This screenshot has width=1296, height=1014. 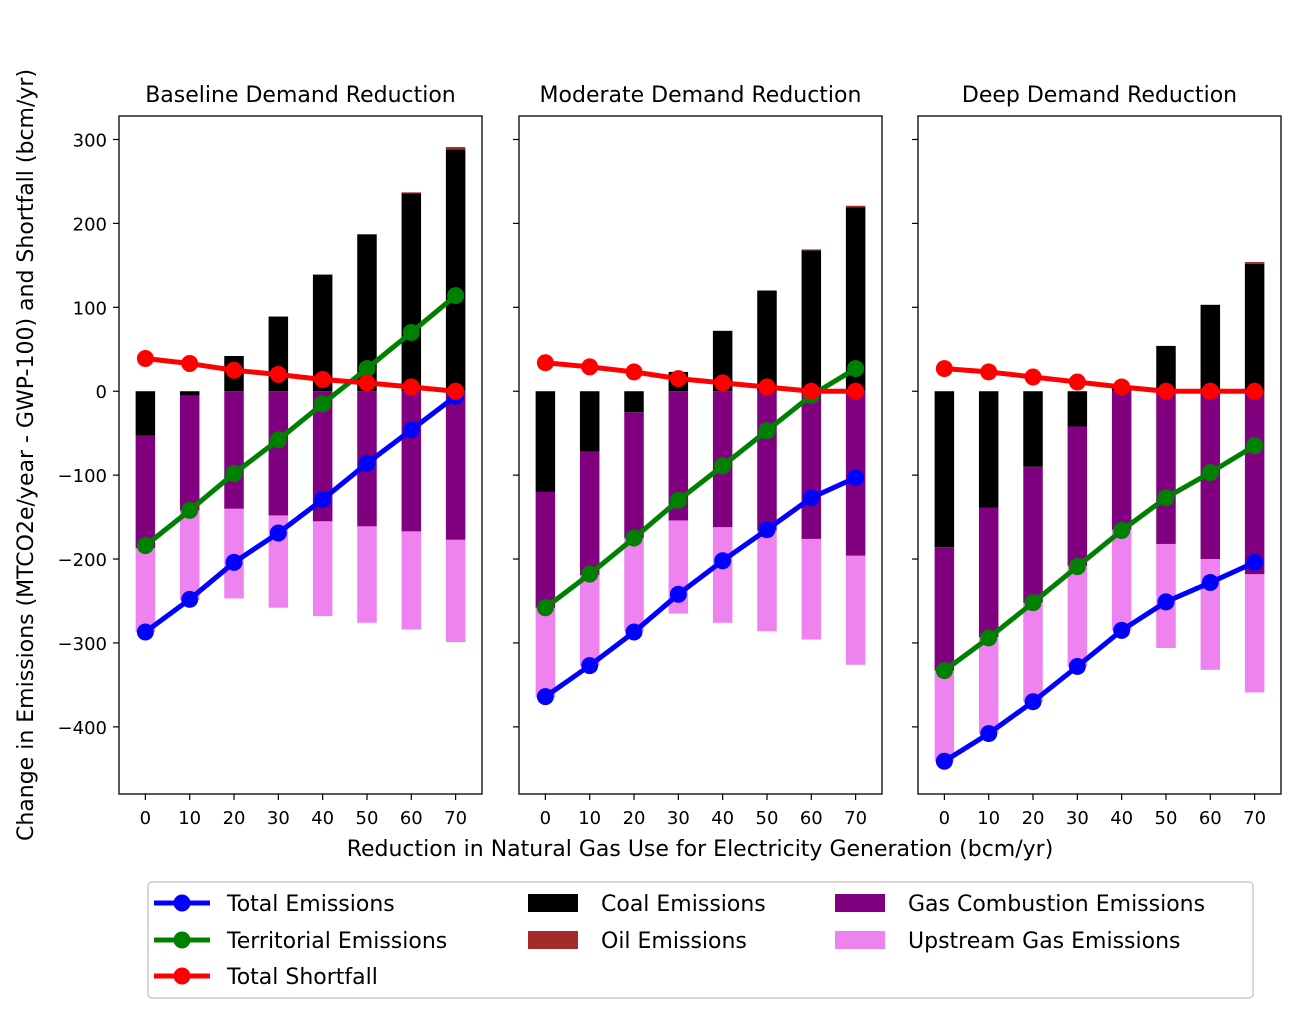 I want to click on total-line, so click(x=300, y=514).